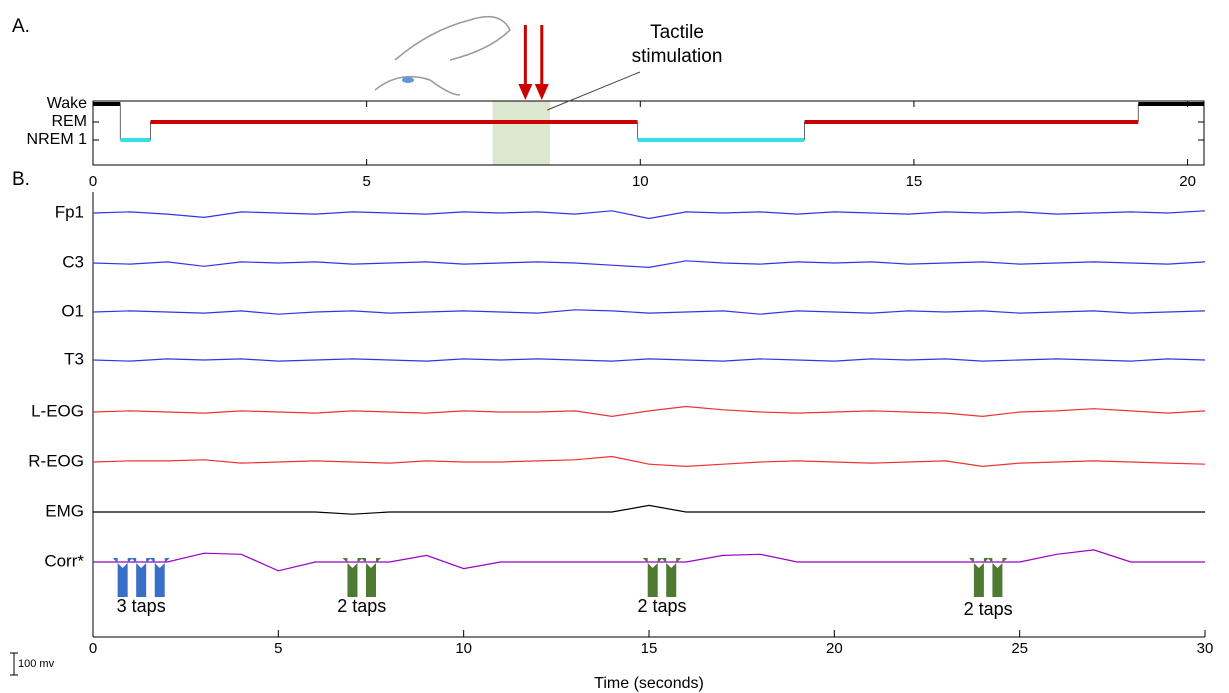  Describe the element at coordinates (74, 358) in the screenshot. I see `channel-label: T3` at that location.